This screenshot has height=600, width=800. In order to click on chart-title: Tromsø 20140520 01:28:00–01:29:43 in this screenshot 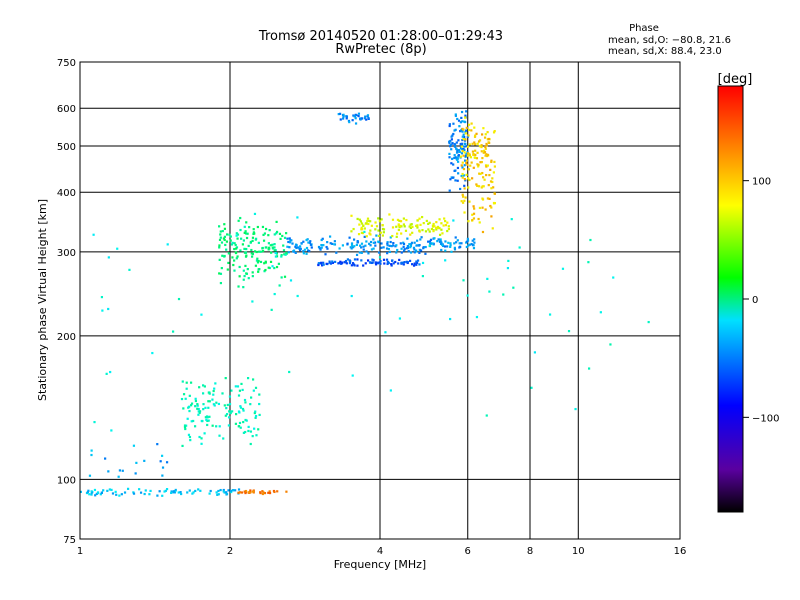, I will do `click(380, 36)`.